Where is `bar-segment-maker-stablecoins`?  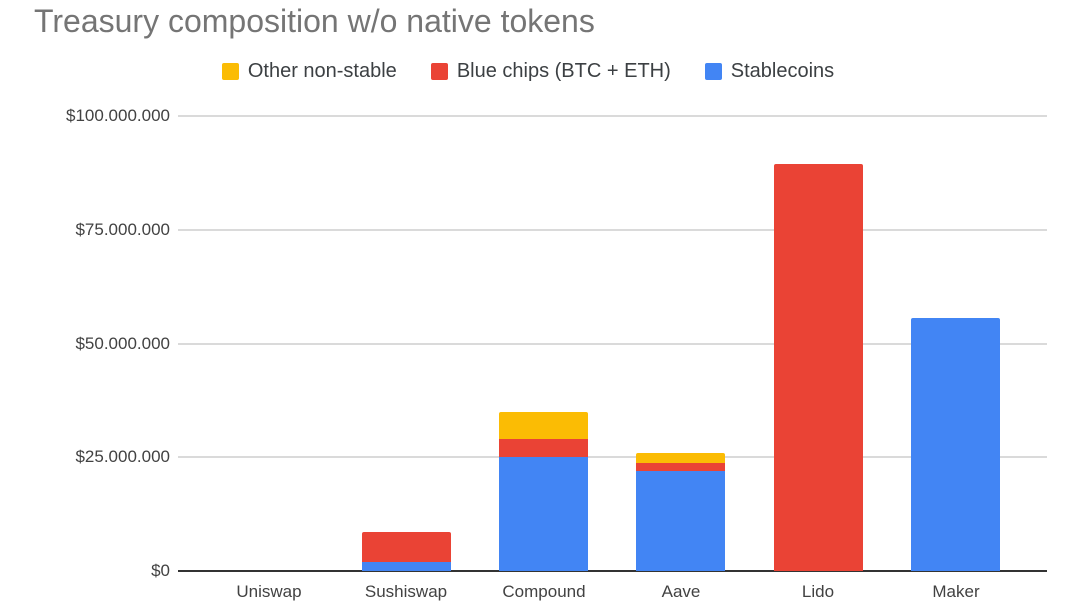 bar-segment-maker-stablecoins is located at coordinates (955, 444).